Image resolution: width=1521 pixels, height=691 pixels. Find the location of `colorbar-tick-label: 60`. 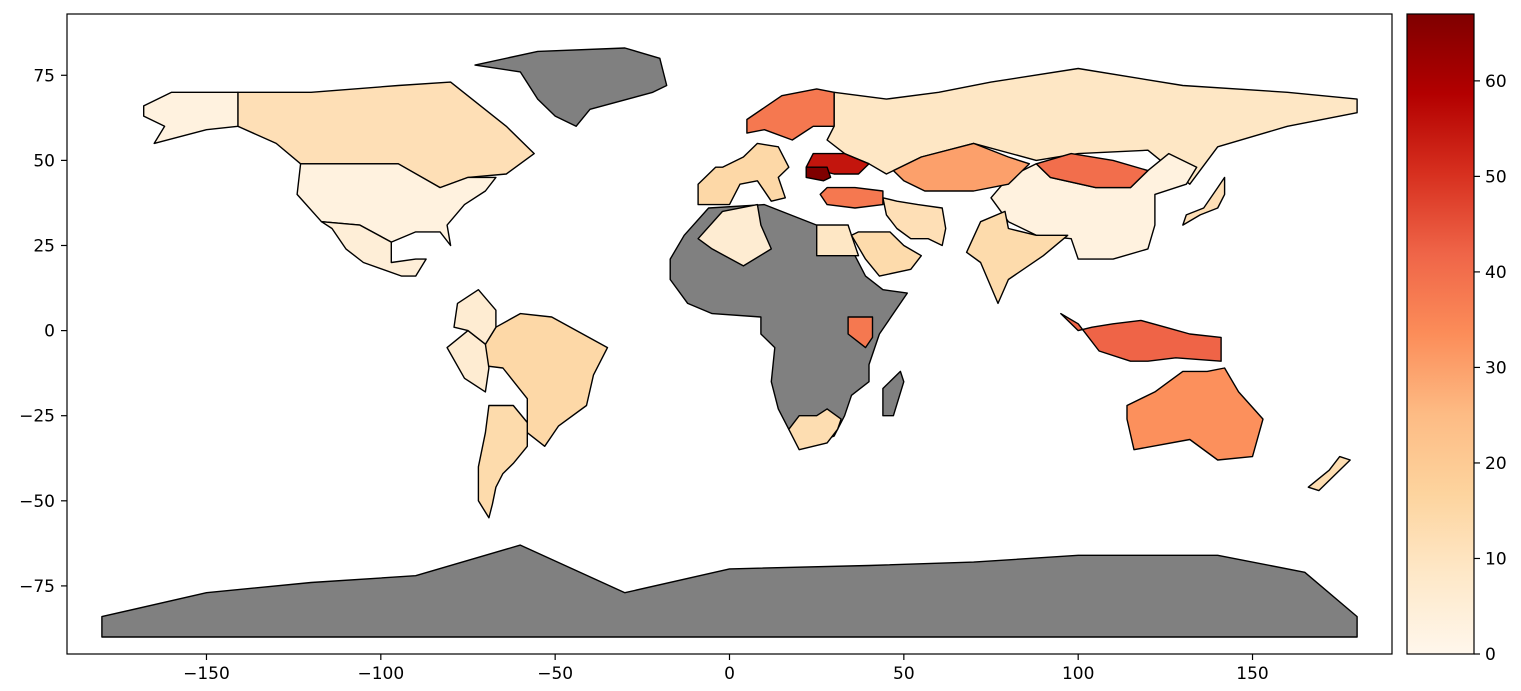

colorbar-tick-label: 60 is located at coordinates (1496, 82).